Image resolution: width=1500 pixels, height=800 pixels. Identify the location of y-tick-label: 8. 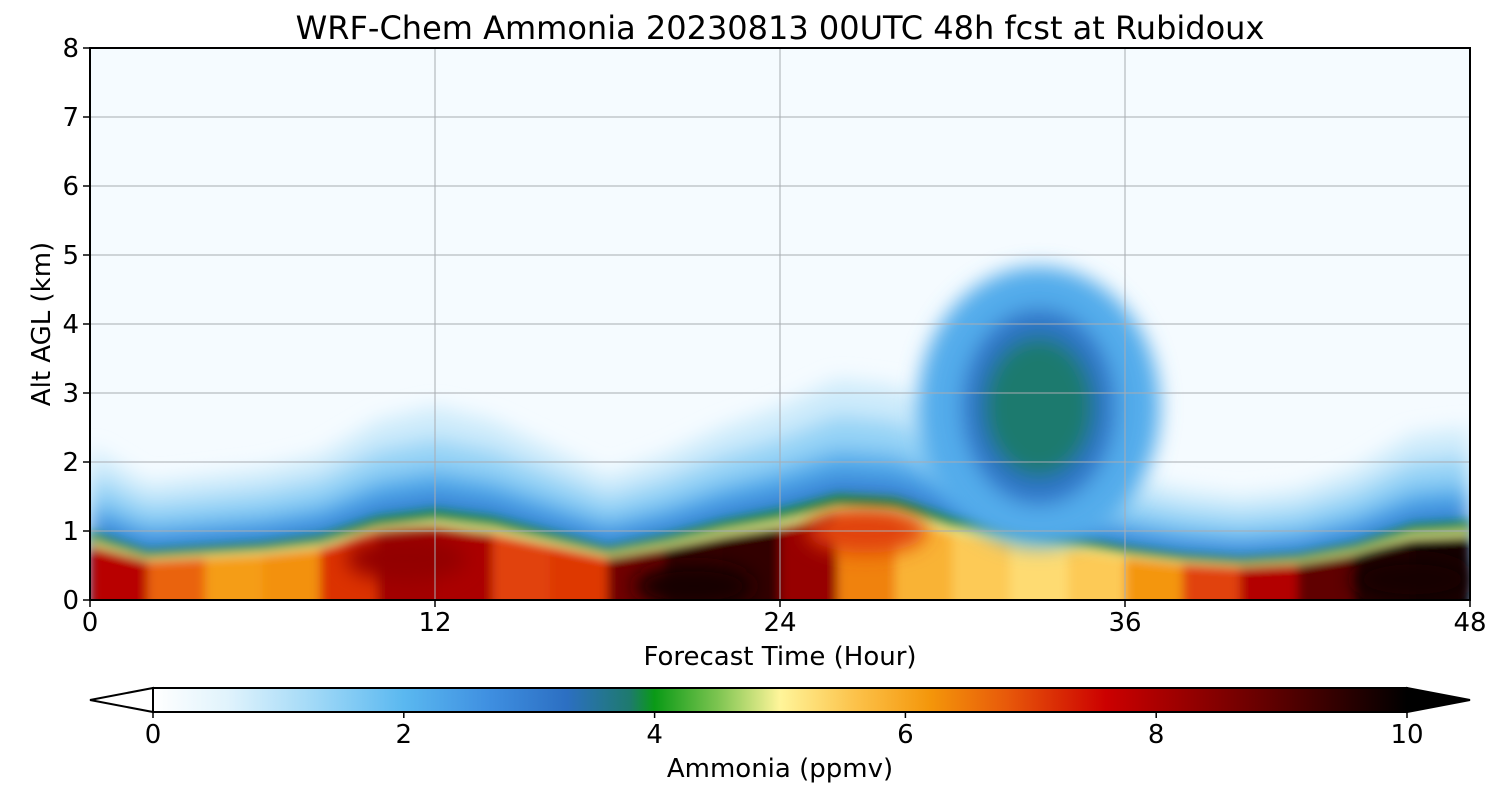
(70, 49).